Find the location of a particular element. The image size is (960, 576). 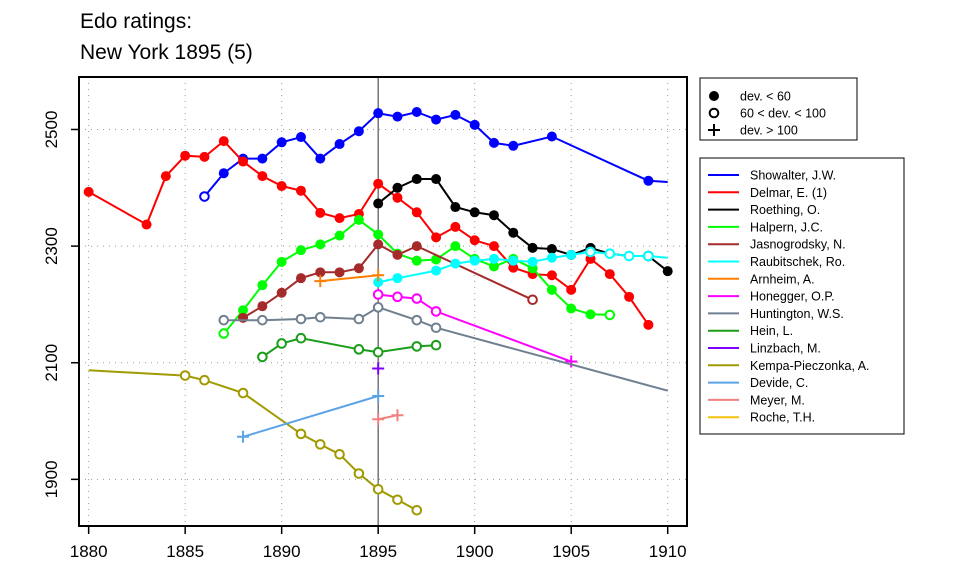

series-legend-label: Devide, C. is located at coordinates (779, 383).